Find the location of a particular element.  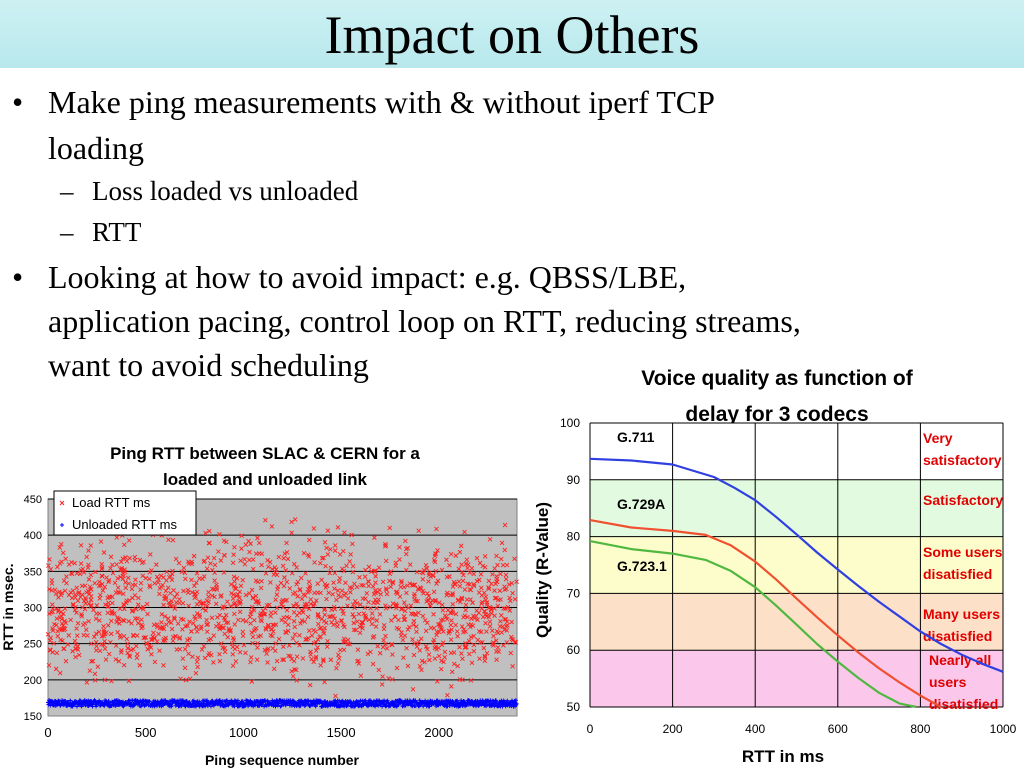

voice-y-axis-label: Quality (R-Value) is located at coordinates (542, 570).